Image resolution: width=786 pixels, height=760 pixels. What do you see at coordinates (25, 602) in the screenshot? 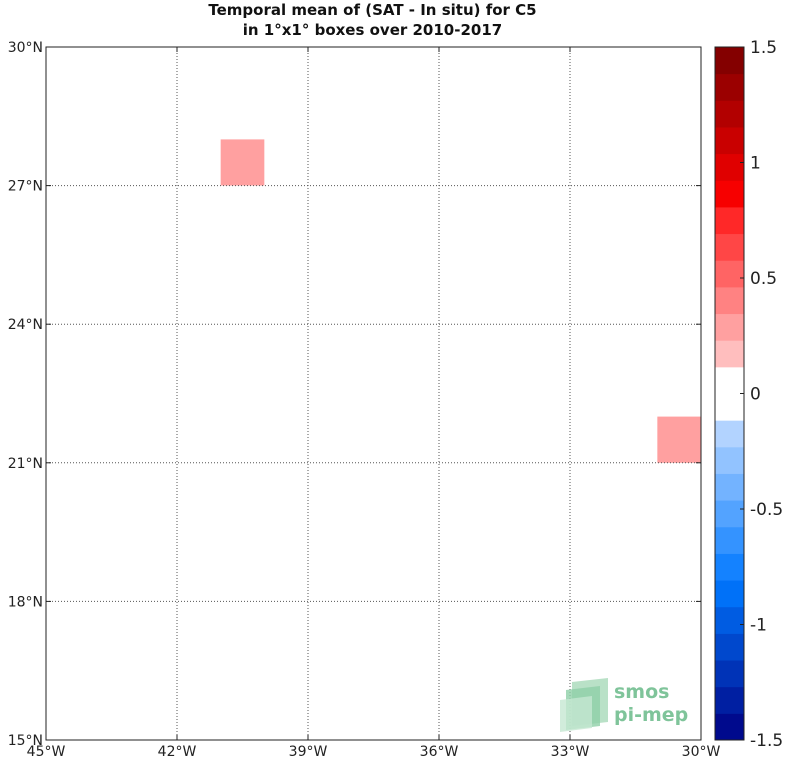
I see `y-tick-label: 18°N` at bounding box center [25, 602].